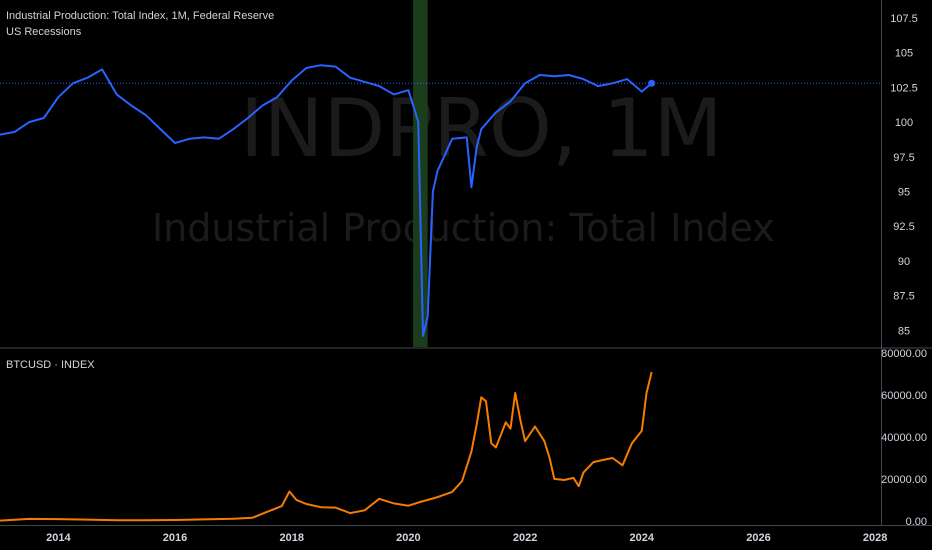  I want to click on x-tick-label: 2016, so click(175, 538).